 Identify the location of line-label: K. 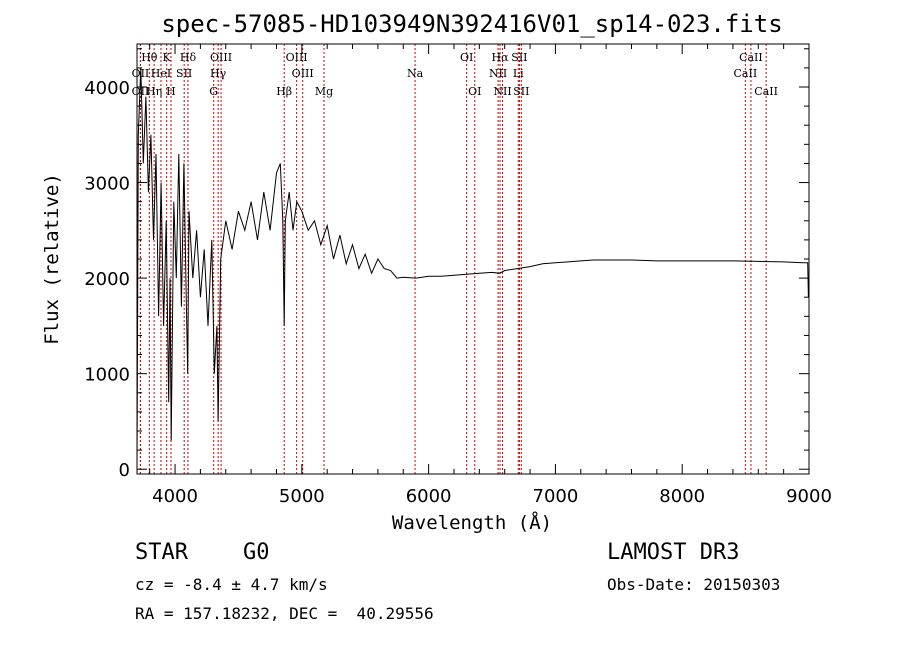
(167, 57).